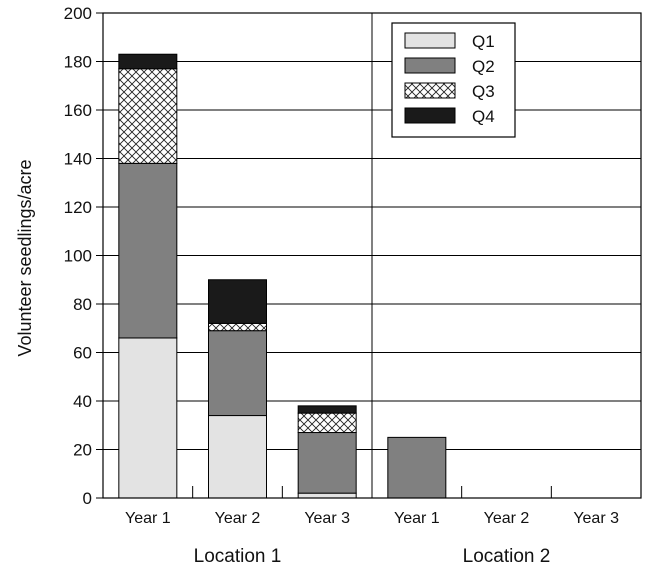 This screenshot has height=571, width=646. I want to click on legend-swatch-q4, so click(430, 115).